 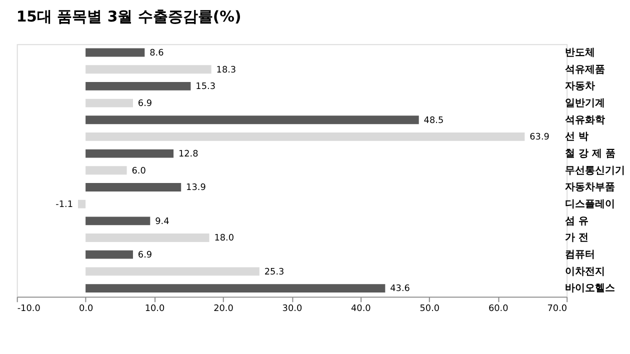 I want to click on x-tick-label: 70.0, so click(x=557, y=309).